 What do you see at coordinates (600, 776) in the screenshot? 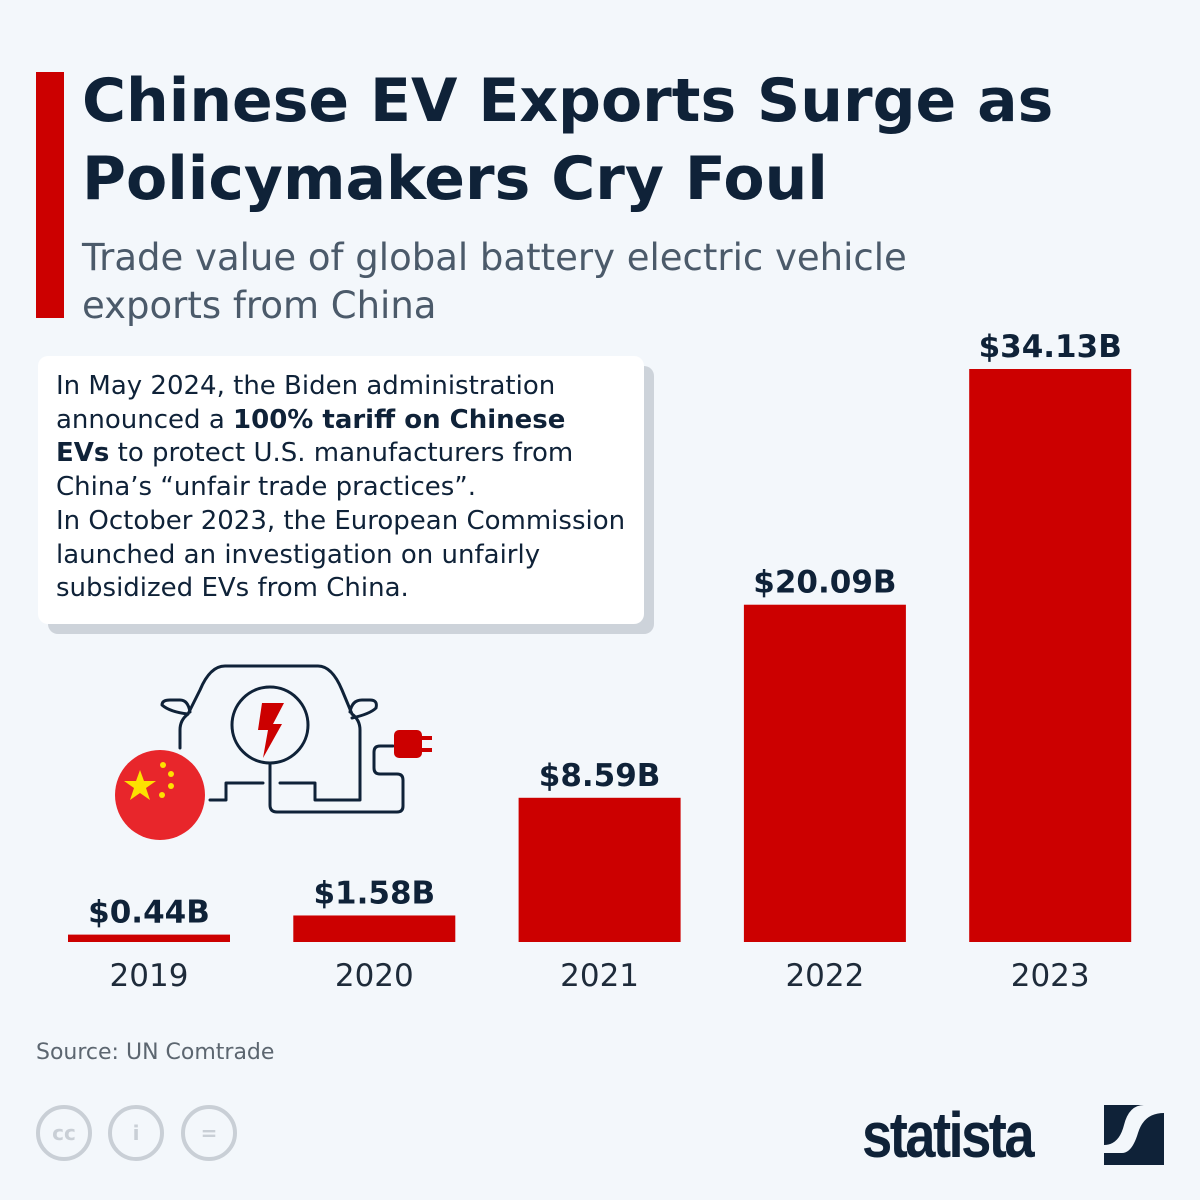
I see `data-label: $8.59B` at bounding box center [600, 776].